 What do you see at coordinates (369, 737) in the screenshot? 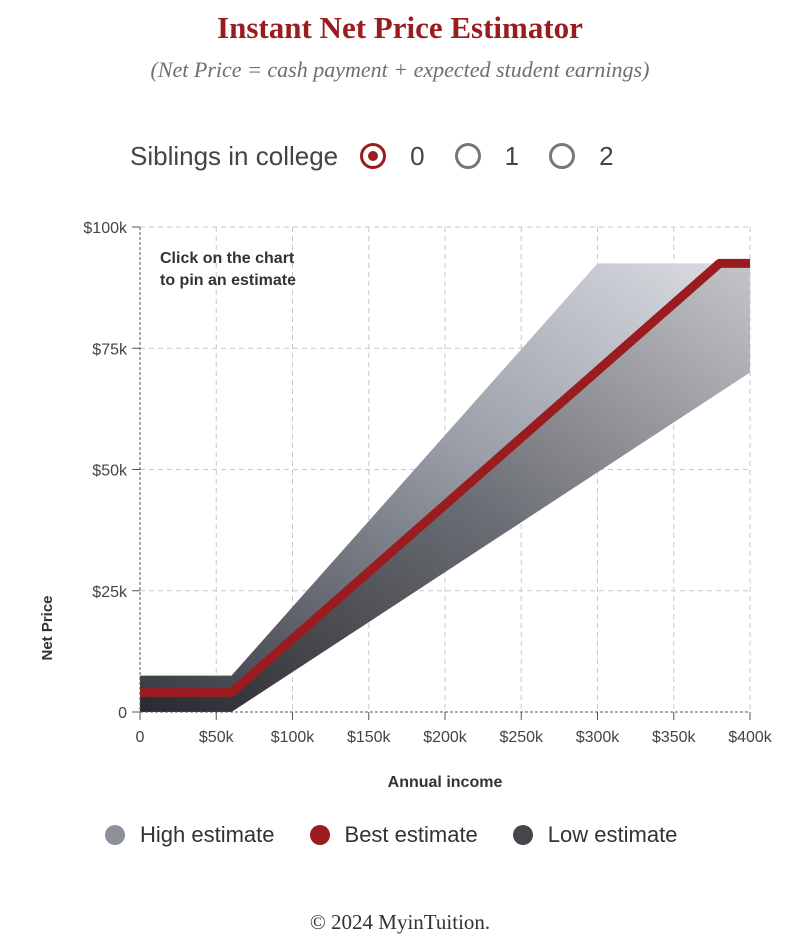
I see `x-tick-label: $150k` at bounding box center [369, 737].